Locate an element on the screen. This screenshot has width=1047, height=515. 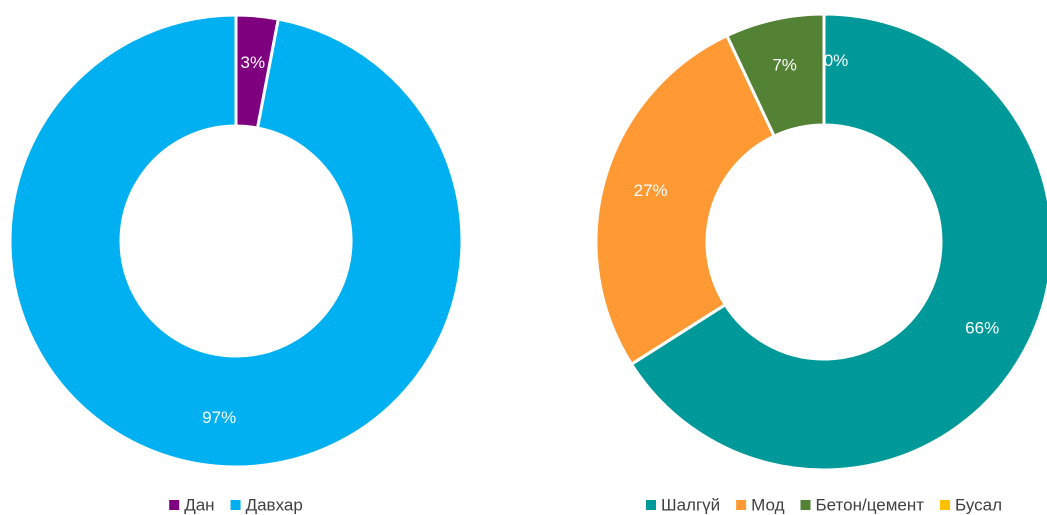
legend: Шалгүй Мод Бетон/цемент Бусал is located at coordinates (823, 504).